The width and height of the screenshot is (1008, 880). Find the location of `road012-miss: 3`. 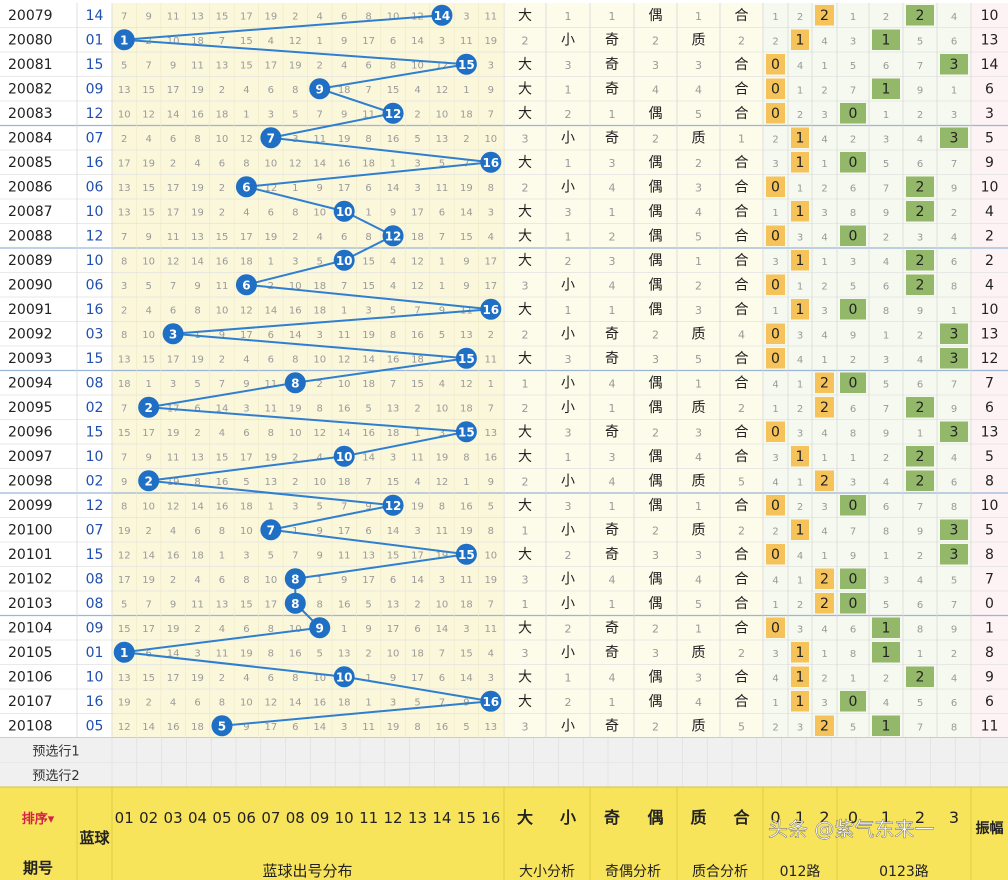

road012-miss: 3 is located at coordinates (800, 237).